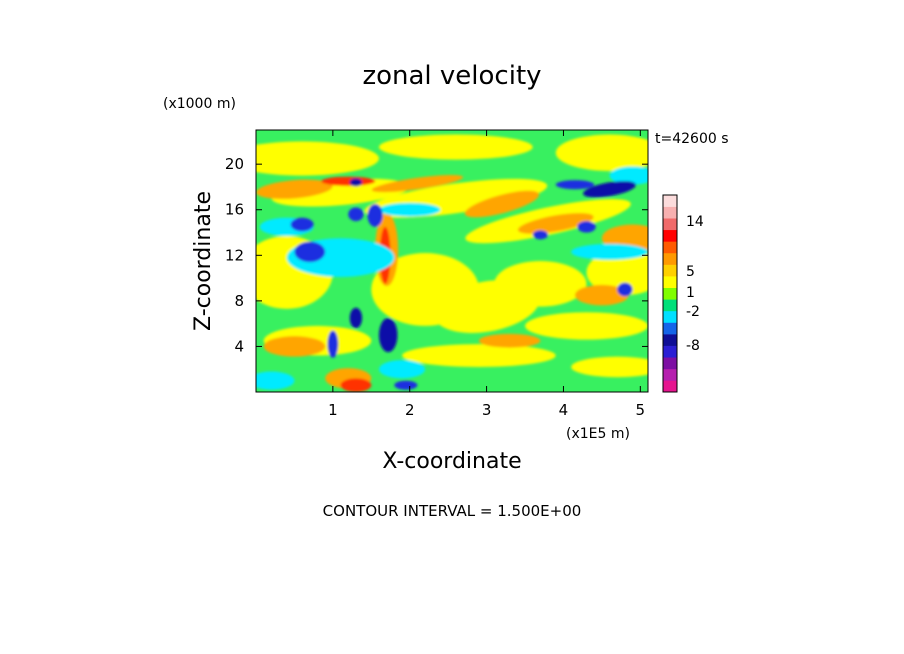 The height and width of the screenshot is (654, 904). Describe the element at coordinates (234, 255) in the screenshot. I see `y-tick-label: 12` at that location.